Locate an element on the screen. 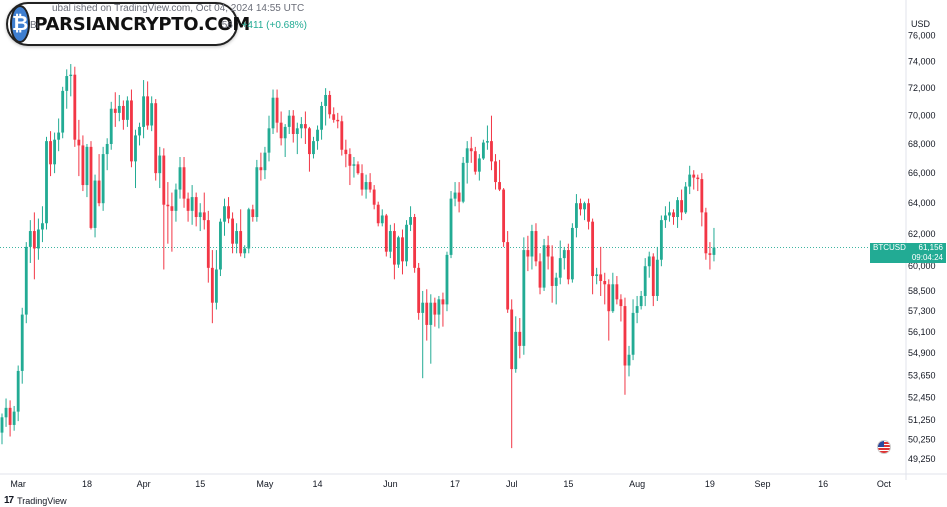 This screenshot has width=947, height=507. price-fragment: 56 is located at coordinates (227, 25).